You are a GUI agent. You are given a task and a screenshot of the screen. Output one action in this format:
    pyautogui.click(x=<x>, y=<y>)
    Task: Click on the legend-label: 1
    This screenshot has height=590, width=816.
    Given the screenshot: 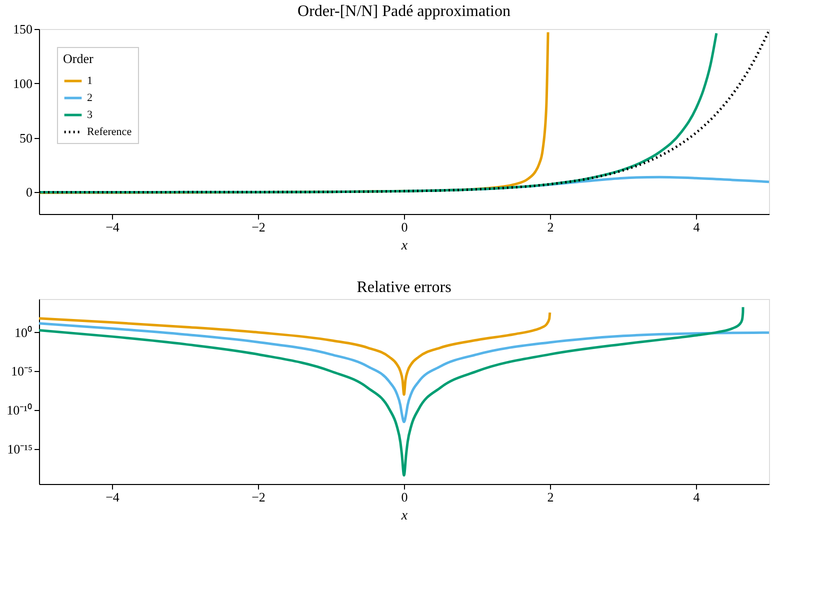 What is the action you would take?
    pyautogui.click(x=89, y=81)
    